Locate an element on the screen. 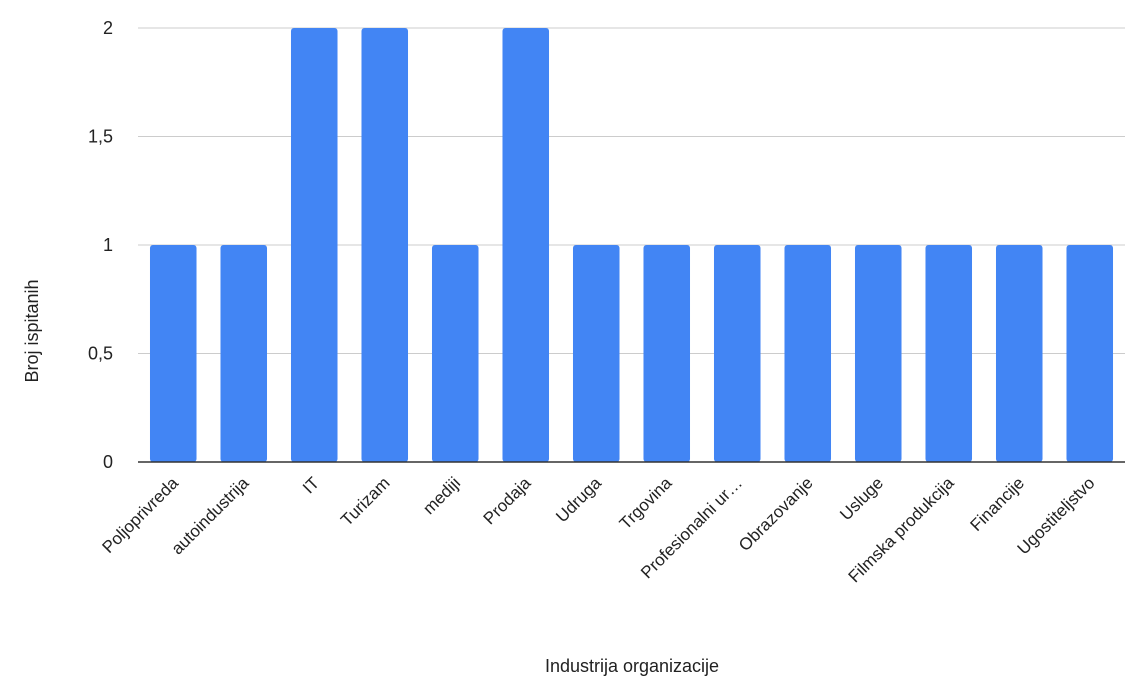  x-tick-label: Usluge is located at coordinates (861, 498).